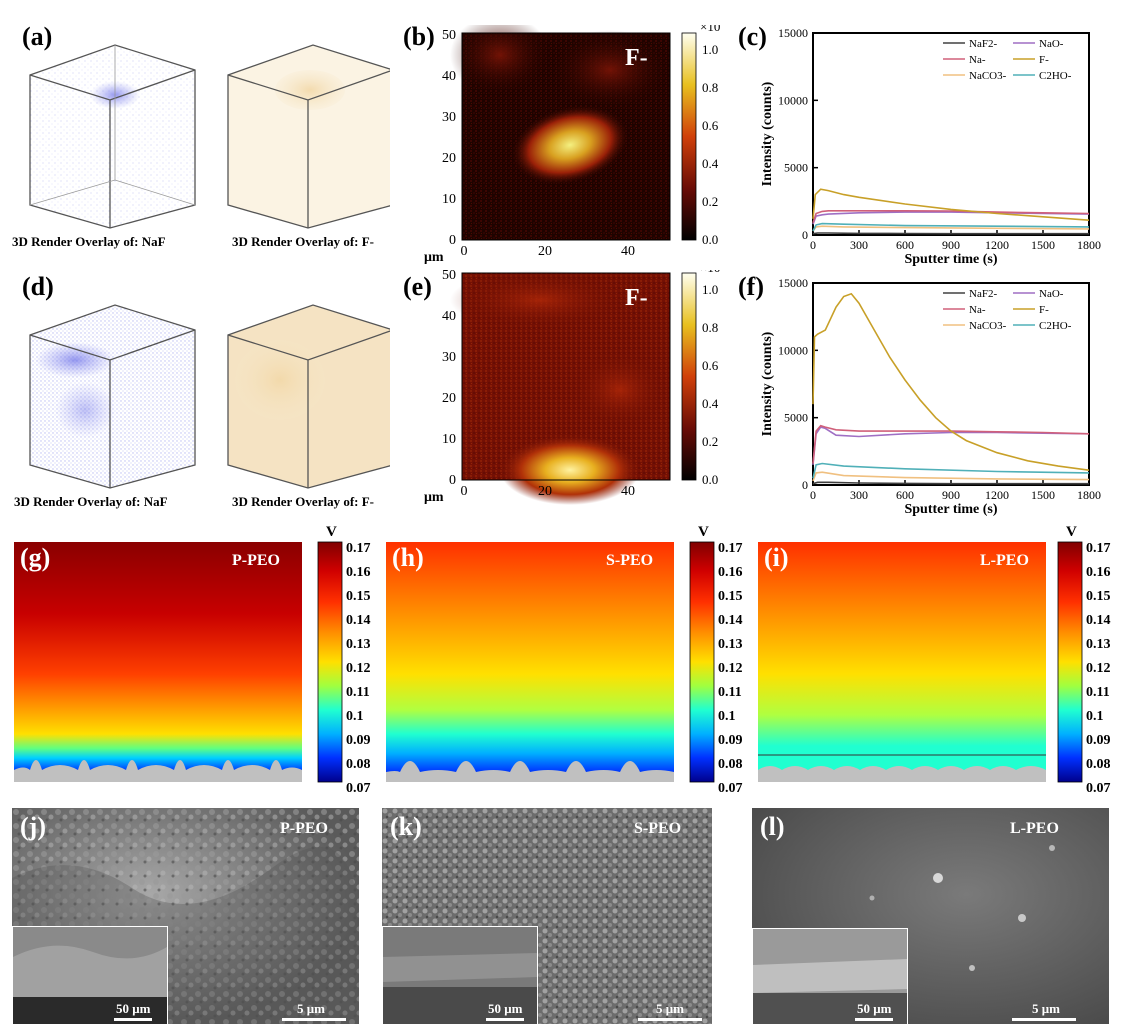 The height and width of the screenshot is (1028, 1121). I want to click on colorbar-unit-i: V, so click(1071, 532).